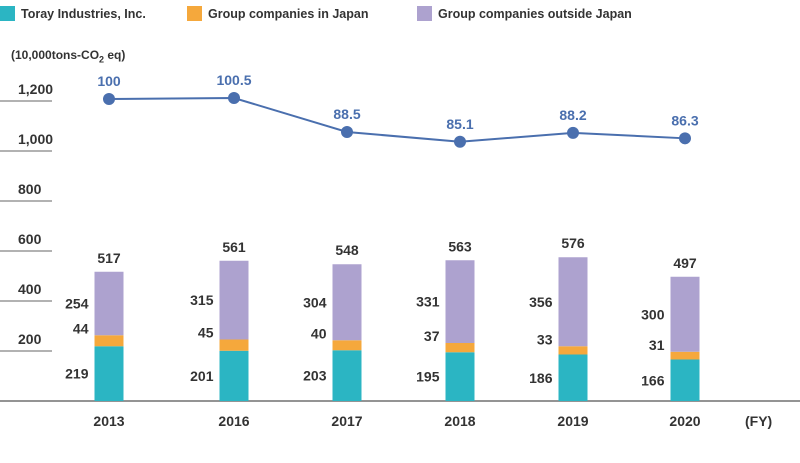  What do you see at coordinates (347, 250) in the screenshot?
I see `bar-total-label: 548` at bounding box center [347, 250].